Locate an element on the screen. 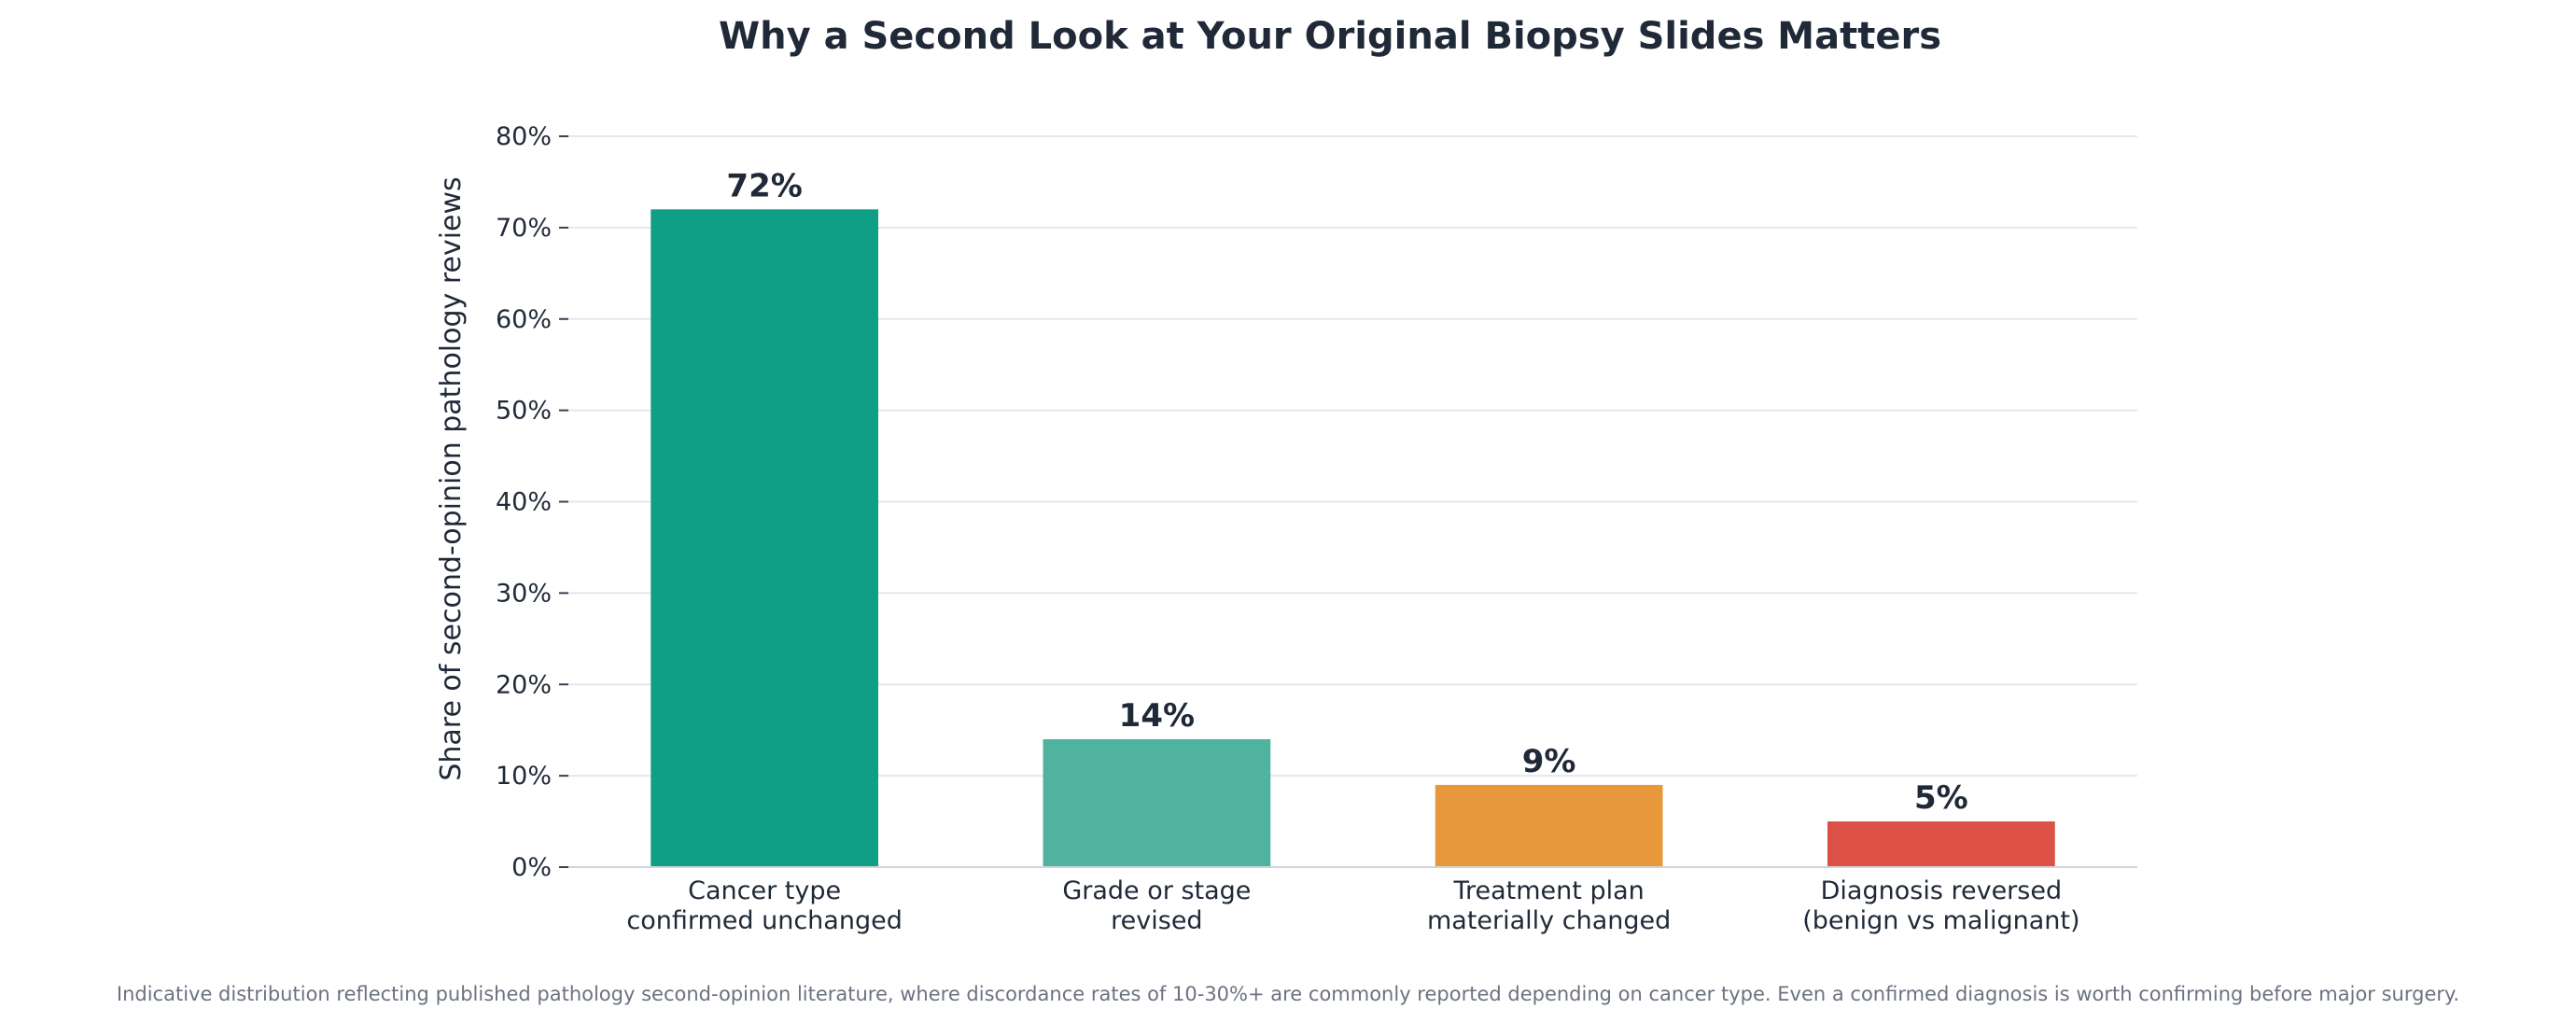 Image resolution: width=2576 pixels, height=1023 pixels. data-label: 9% is located at coordinates (1549, 761).